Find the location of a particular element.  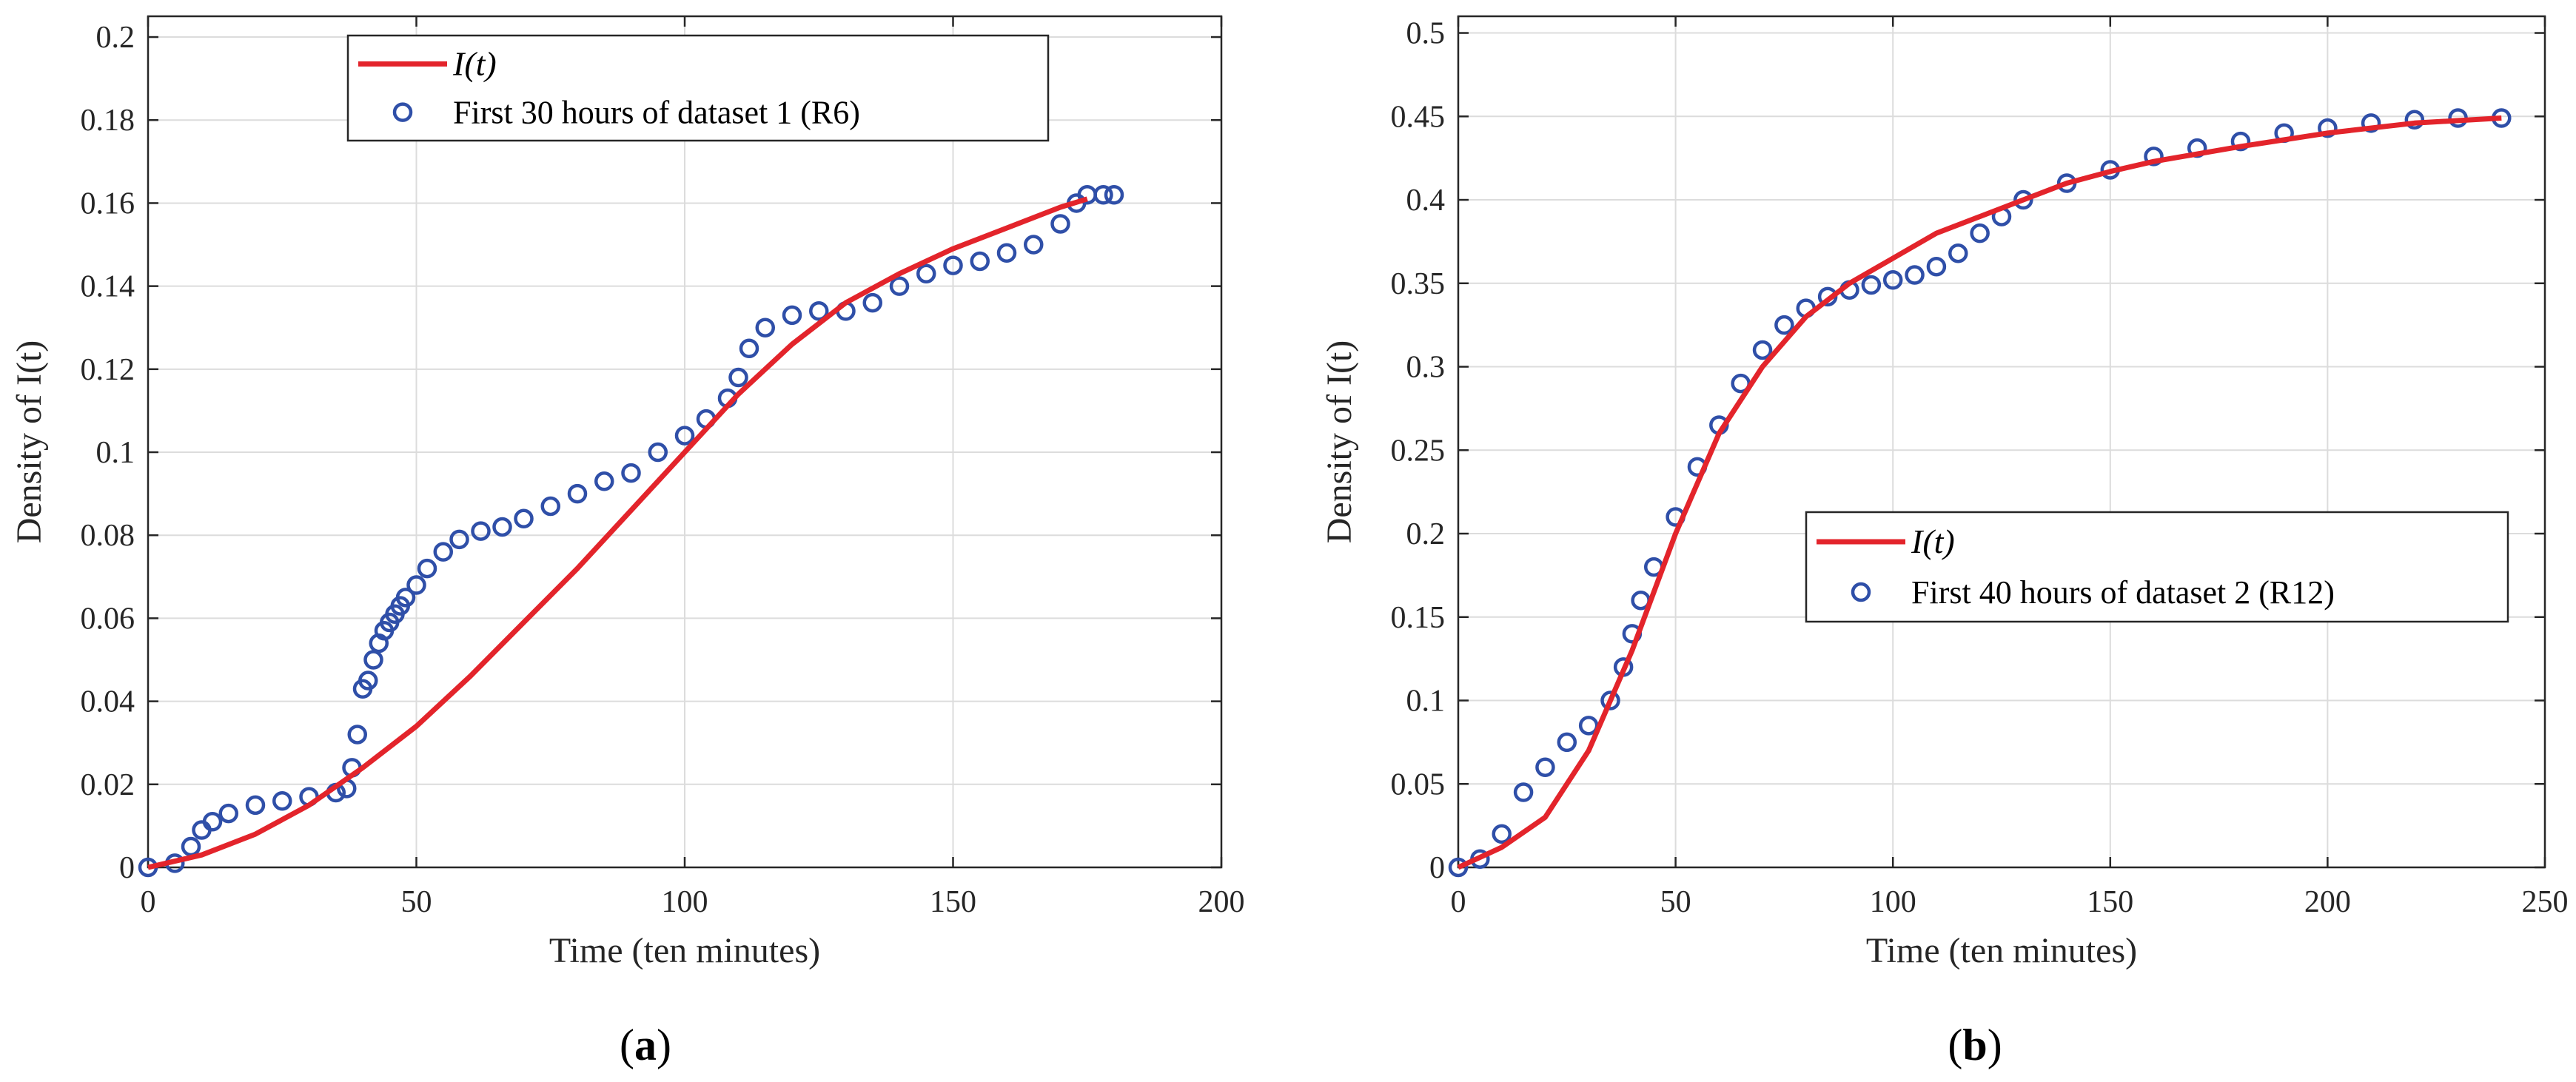

y-tick-label: 0.15 is located at coordinates (1418, 618).